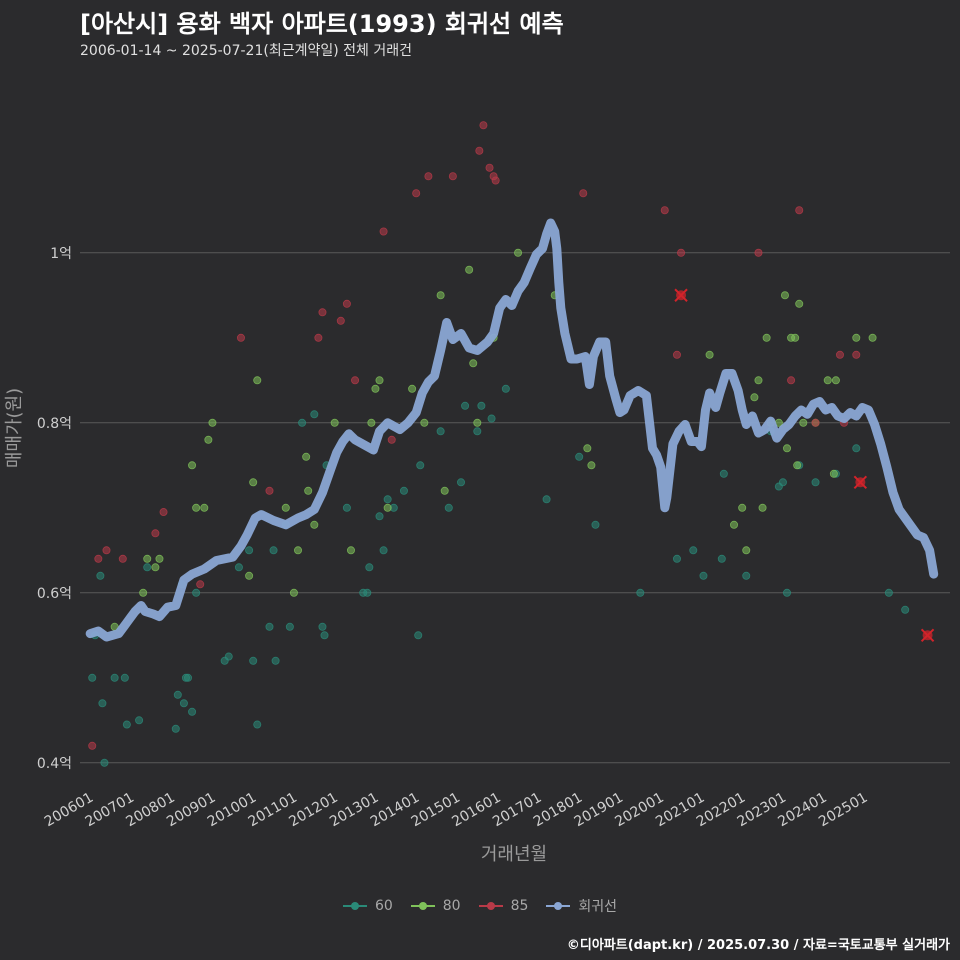 This screenshot has height=960, width=960. Describe the element at coordinates (322, 24) in the screenshot. I see `page-title: [아산시] 용화 백자 아파트(1993) 회귀선 예측` at that location.